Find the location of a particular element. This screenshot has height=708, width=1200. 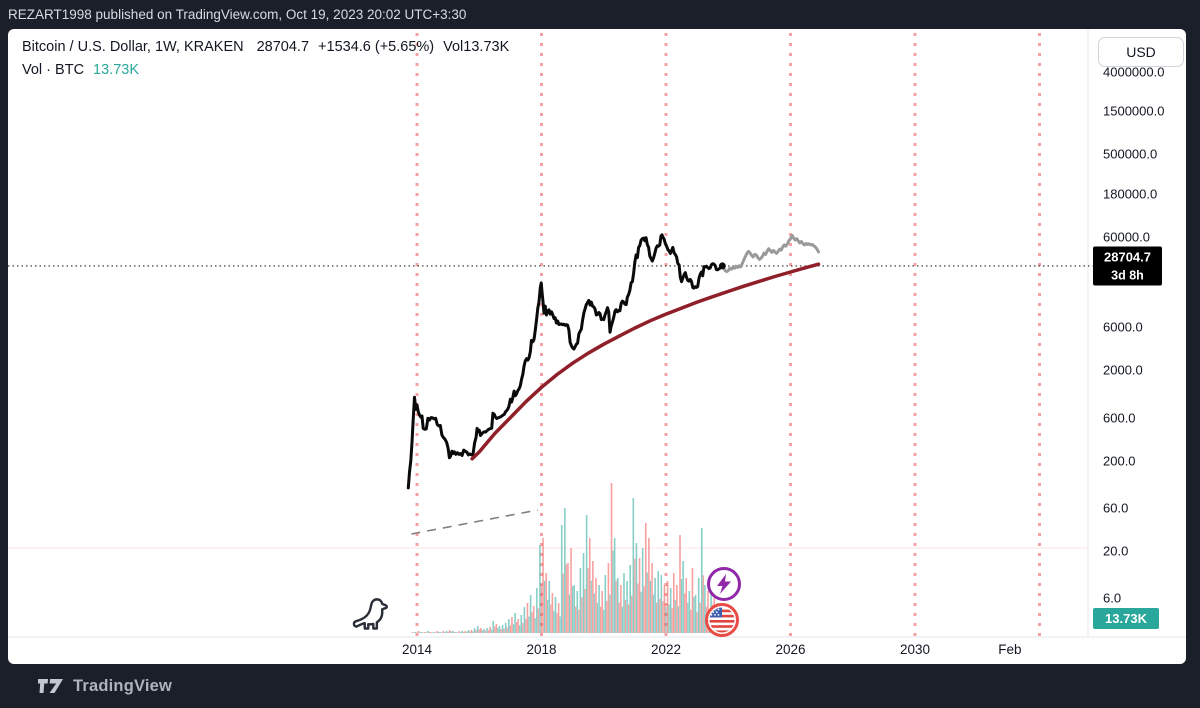

volume-study-label: Vol · BTC is located at coordinates (53, 70).